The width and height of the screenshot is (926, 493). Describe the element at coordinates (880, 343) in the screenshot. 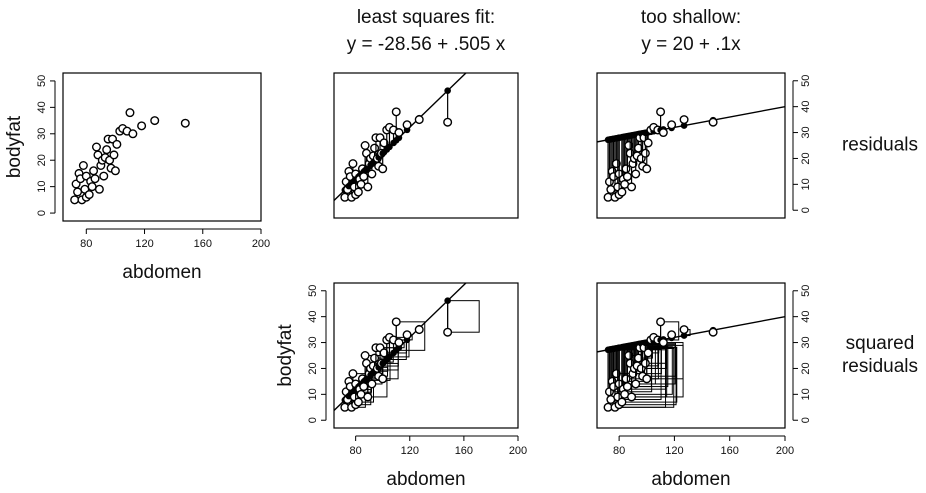

I see `side-label: squared` at that location.